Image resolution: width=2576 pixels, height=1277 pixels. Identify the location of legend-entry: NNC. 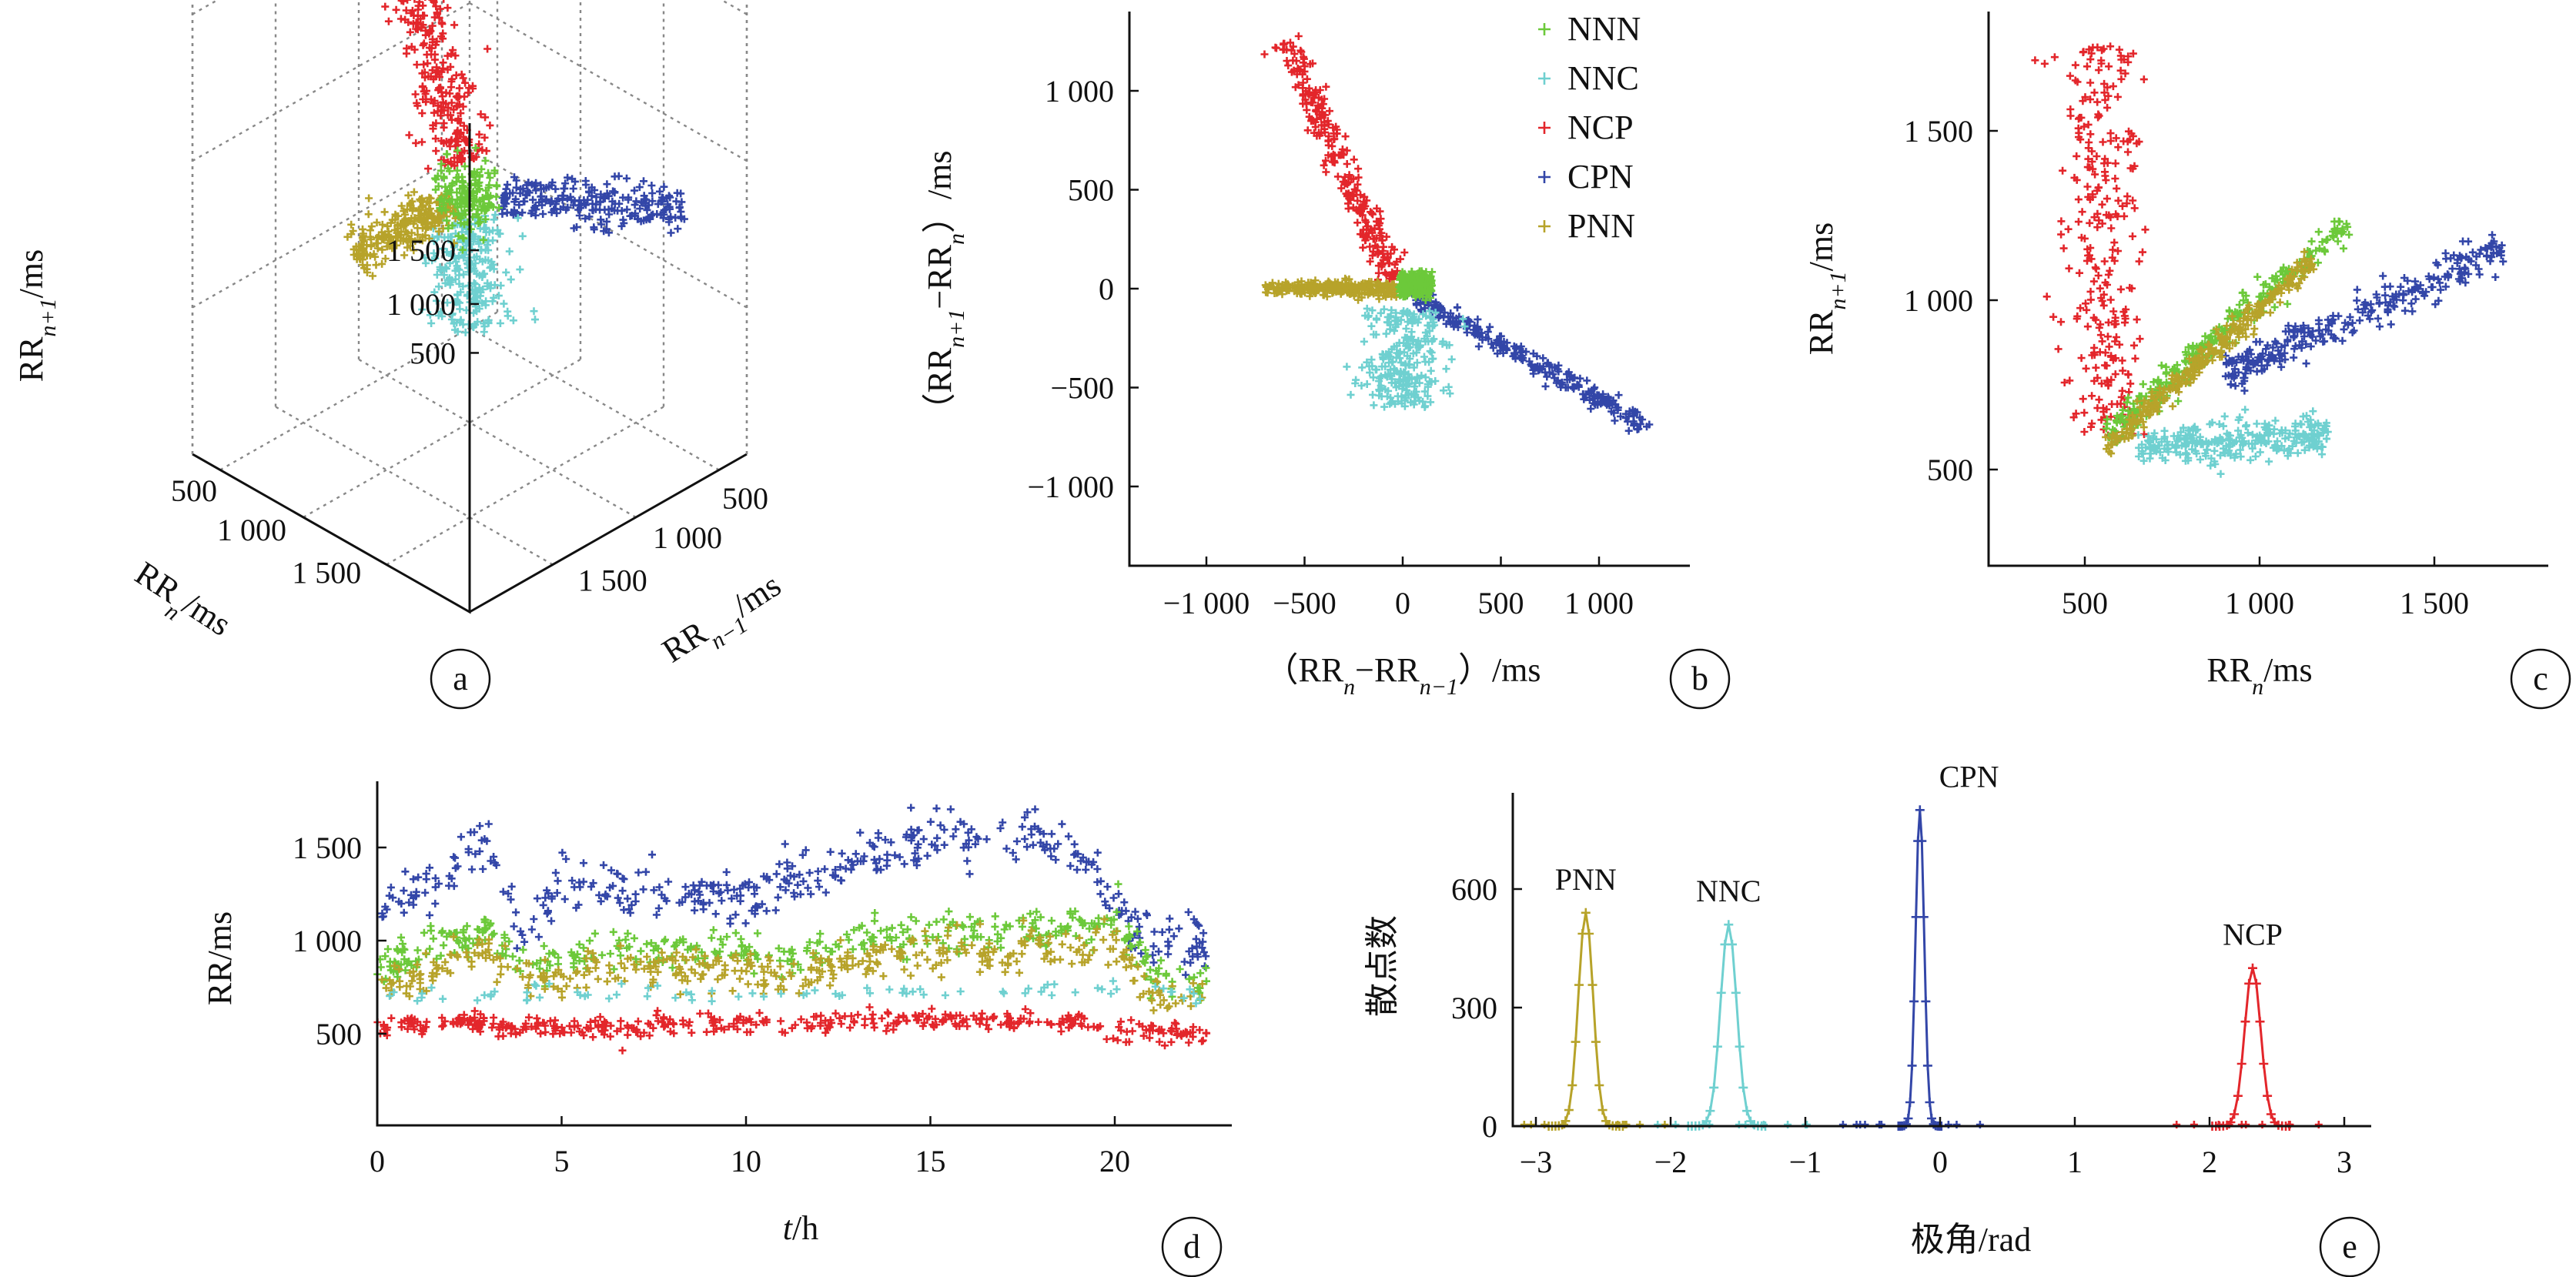
(1603, 78).